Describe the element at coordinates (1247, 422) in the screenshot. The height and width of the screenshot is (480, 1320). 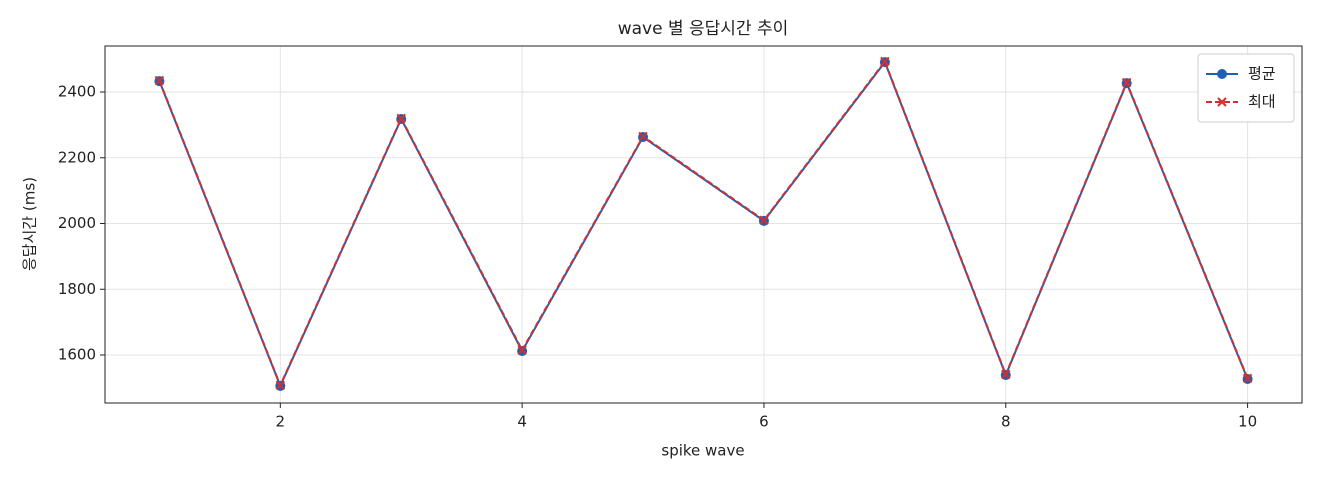
I see `x-tick-label: 10` at that location.